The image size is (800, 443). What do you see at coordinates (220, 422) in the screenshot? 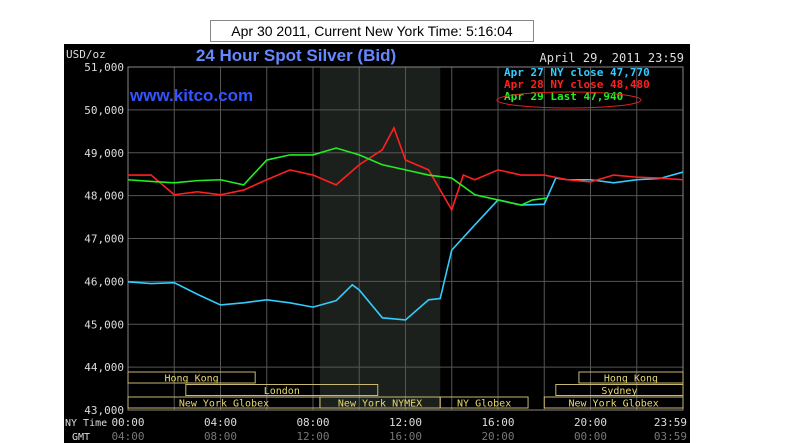
I see `x-tick-ny: 04:00` at bounding box center [220, 422].